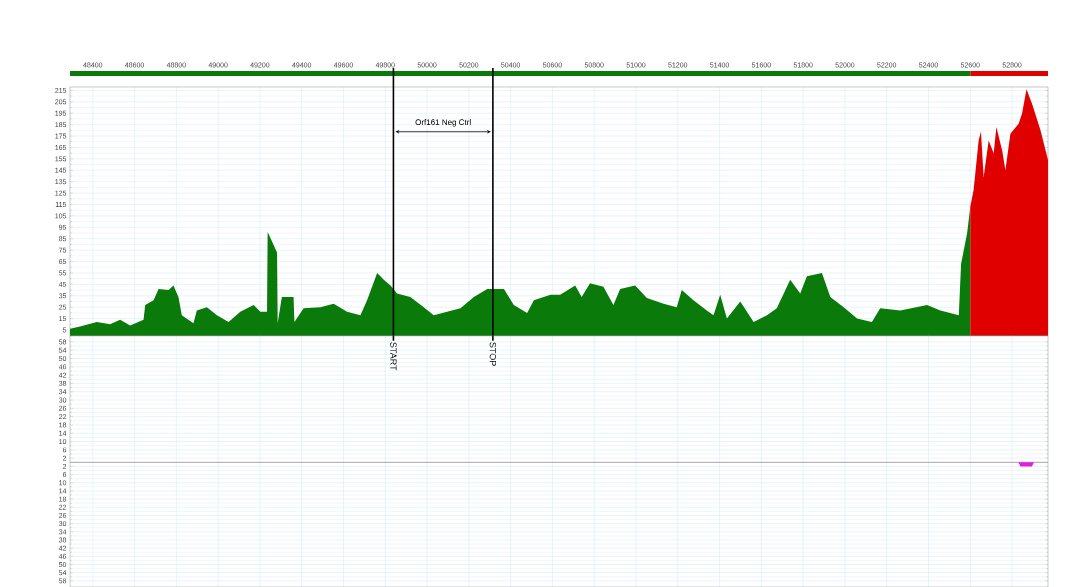 The width and height of the screenshot is (1073, 587). What do you see at coordinates (393, 356) in the screenshot?
I see `ref-line-label: START` at bounding box center [393, 356].